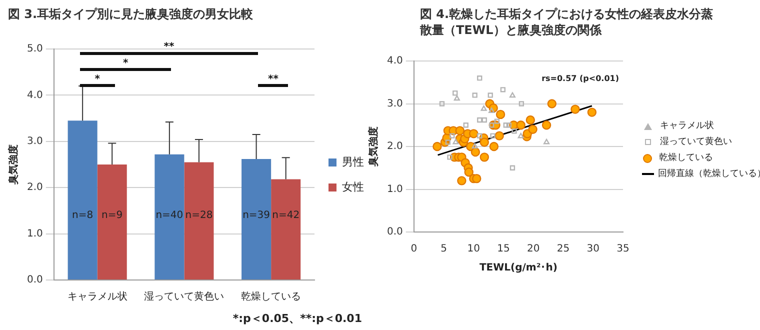 Image resolution: width=760 pixels, height=330 pixels. I want to click on x-axis-title: TEWL(g/m²･h), so click(518, 268).